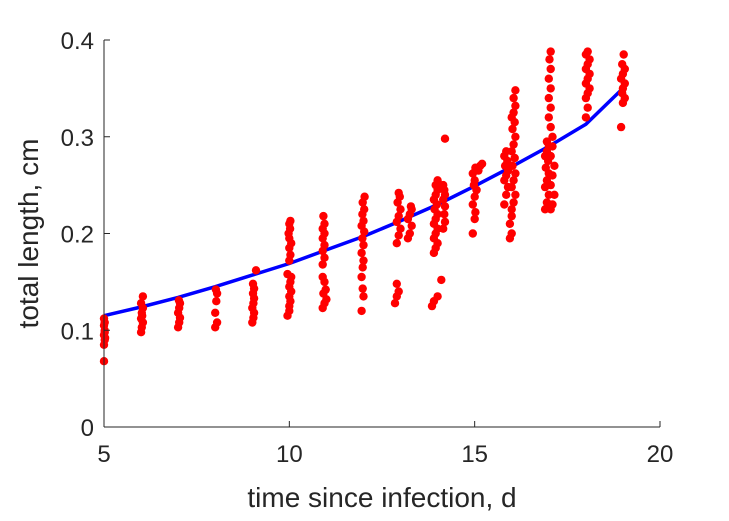 Image resolution: width=729 pixels, height=521 pixels. Describe the element at coordinates (77, 331) in the screenshot. I see `y-tick-label: 0.1` at that location.